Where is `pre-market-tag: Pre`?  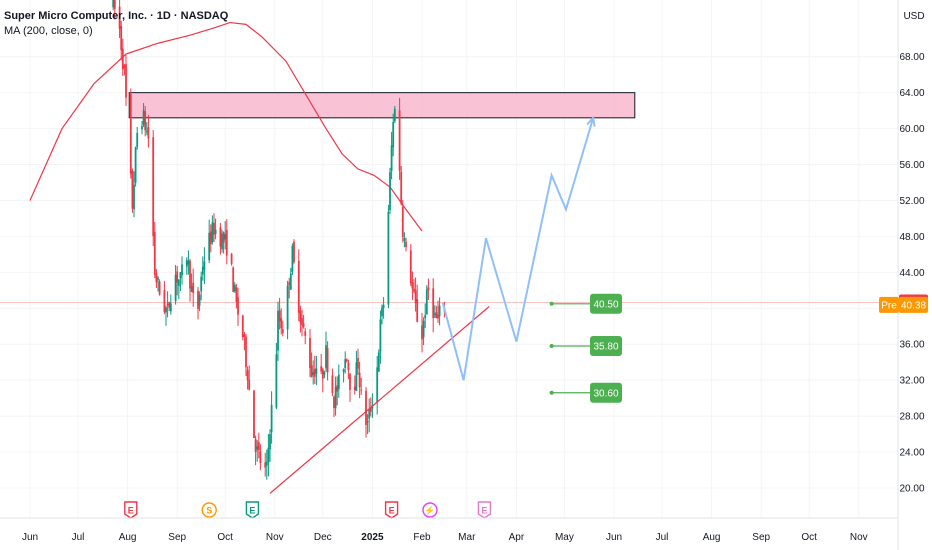 pre-market-tag: Pre is located at coordinates (889, 305).